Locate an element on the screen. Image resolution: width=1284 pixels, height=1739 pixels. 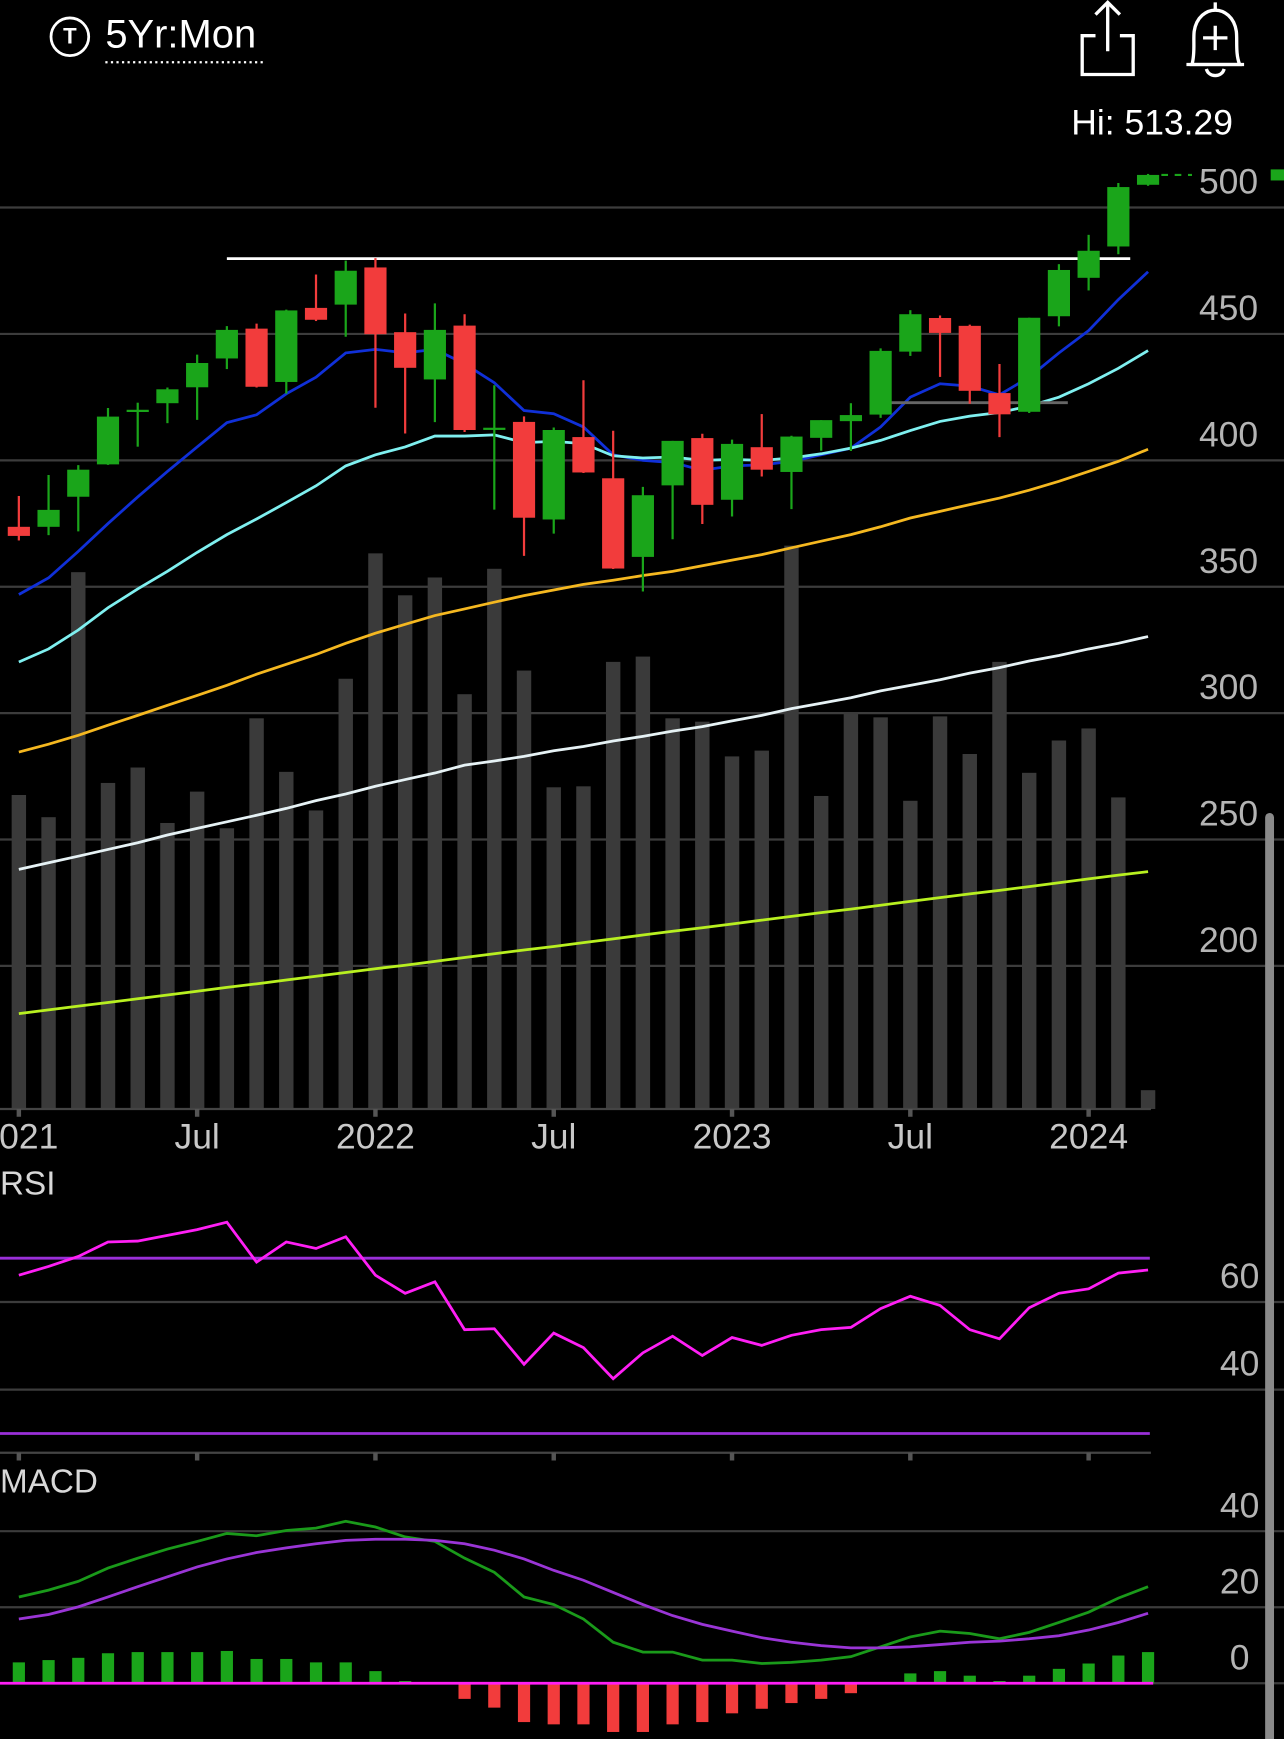
panel-title: RSI is located at coordinates (27, 1183).